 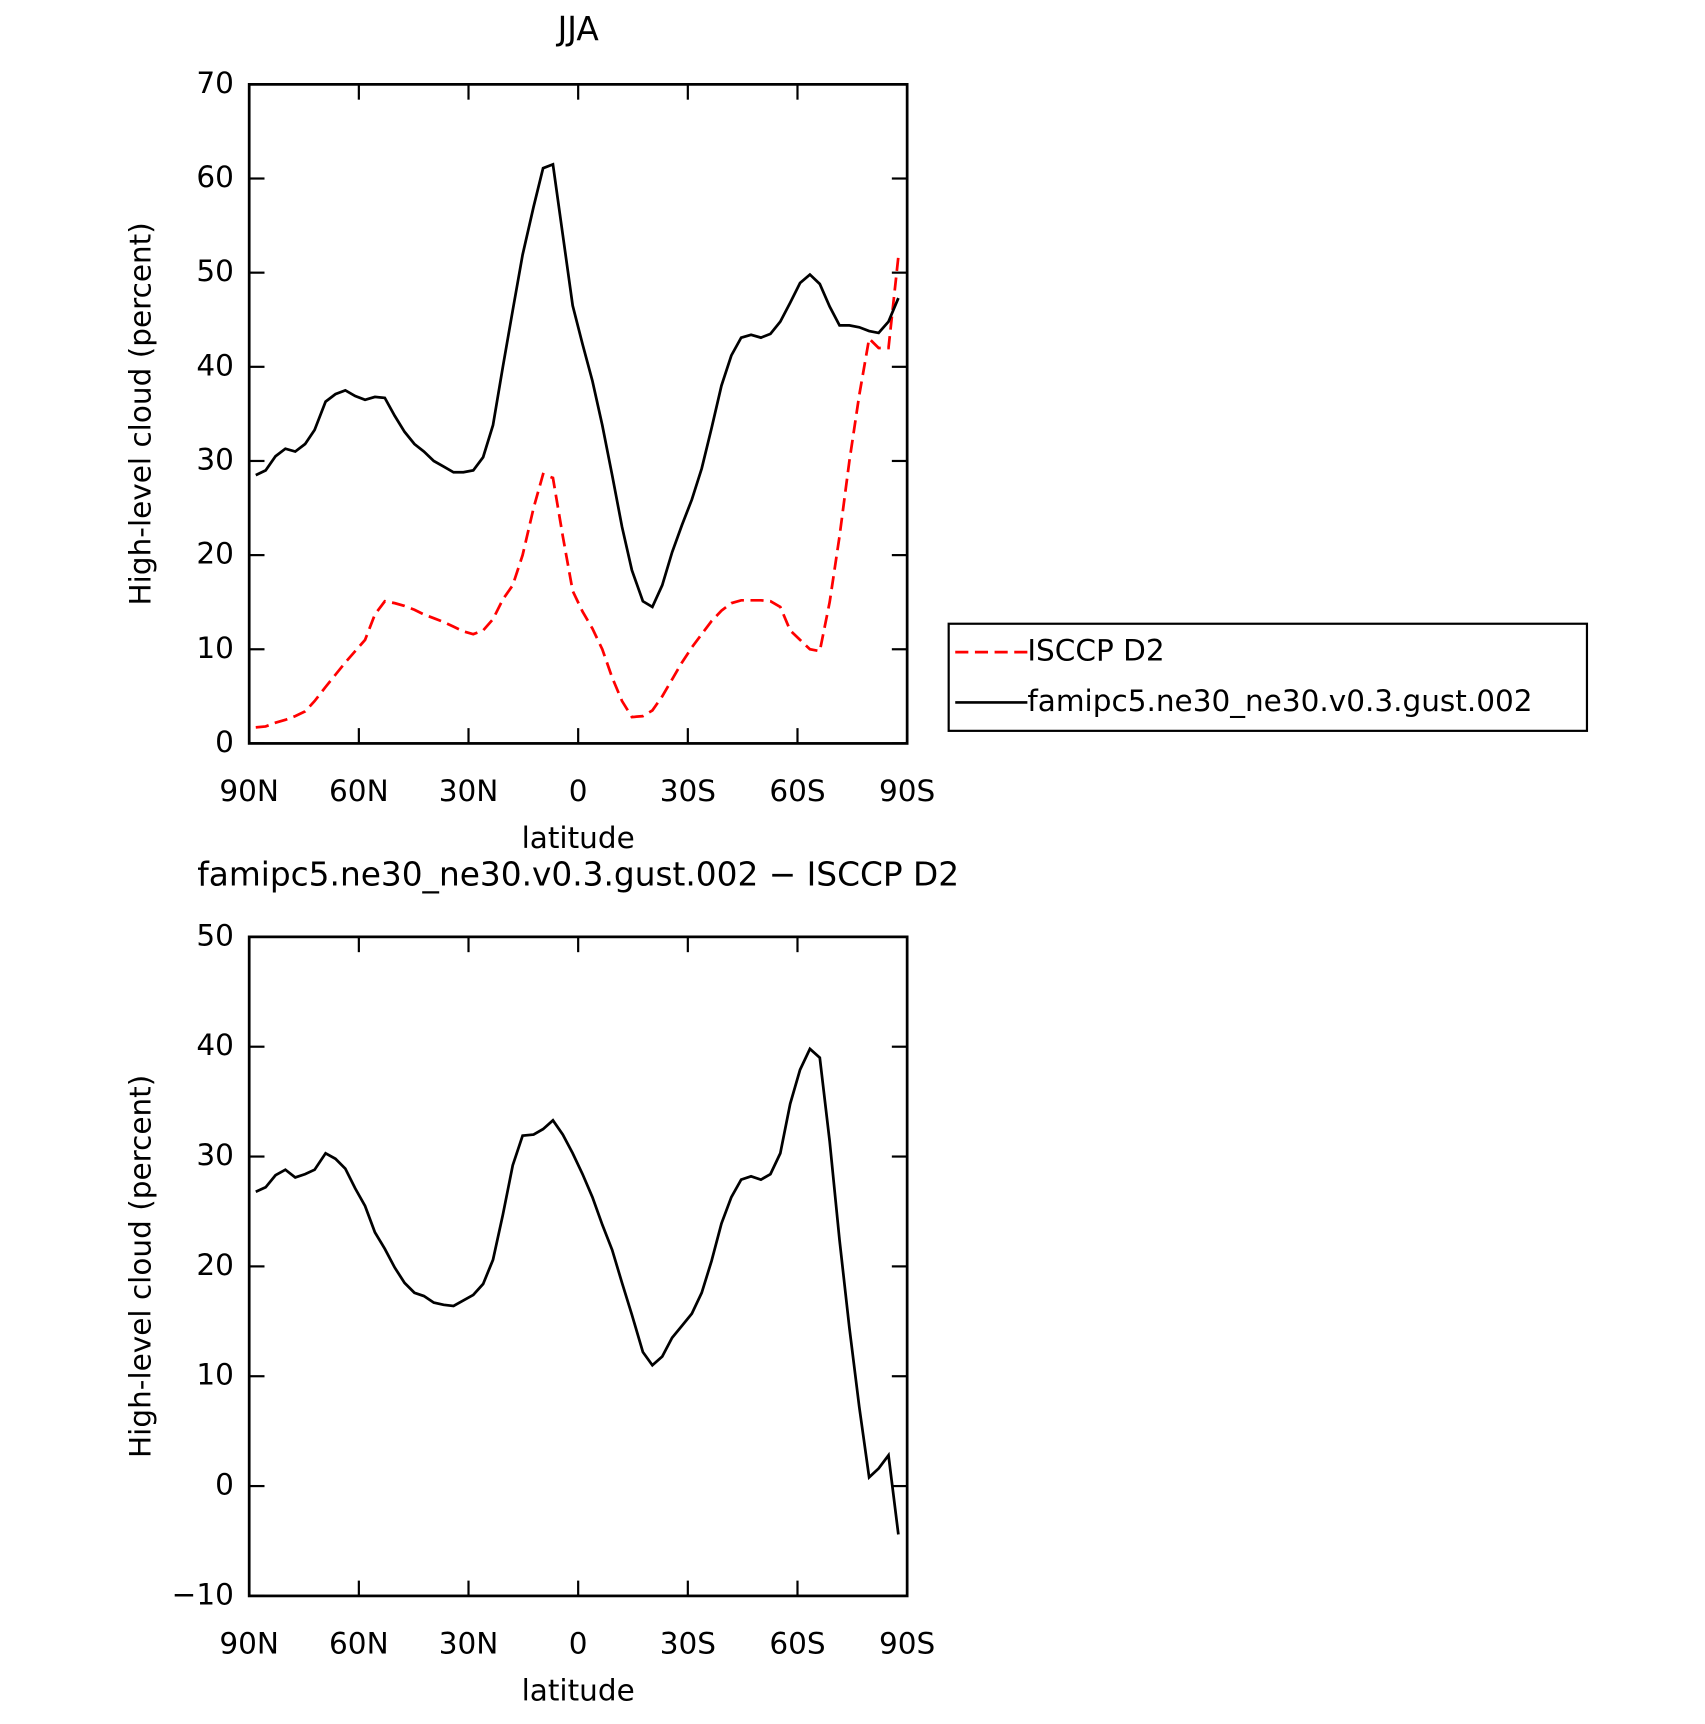 I want to click on legend-box, so click(x=1268, y=677).